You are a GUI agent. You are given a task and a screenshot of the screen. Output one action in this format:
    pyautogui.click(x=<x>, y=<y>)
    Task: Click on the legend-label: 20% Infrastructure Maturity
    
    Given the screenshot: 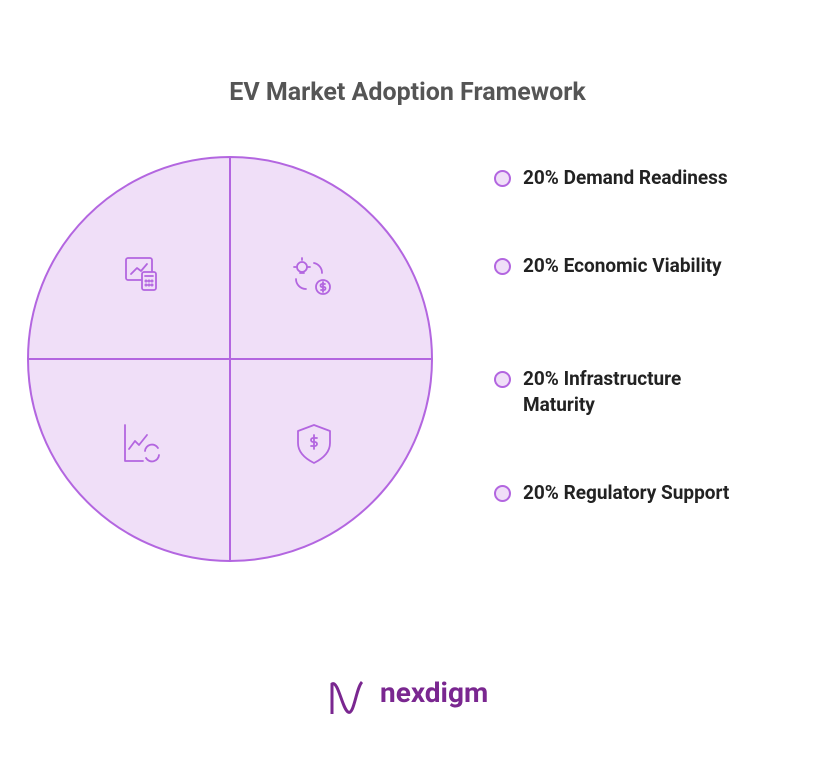 What is the action you would take?
    pyautogui.click(x=638, y=392)
    